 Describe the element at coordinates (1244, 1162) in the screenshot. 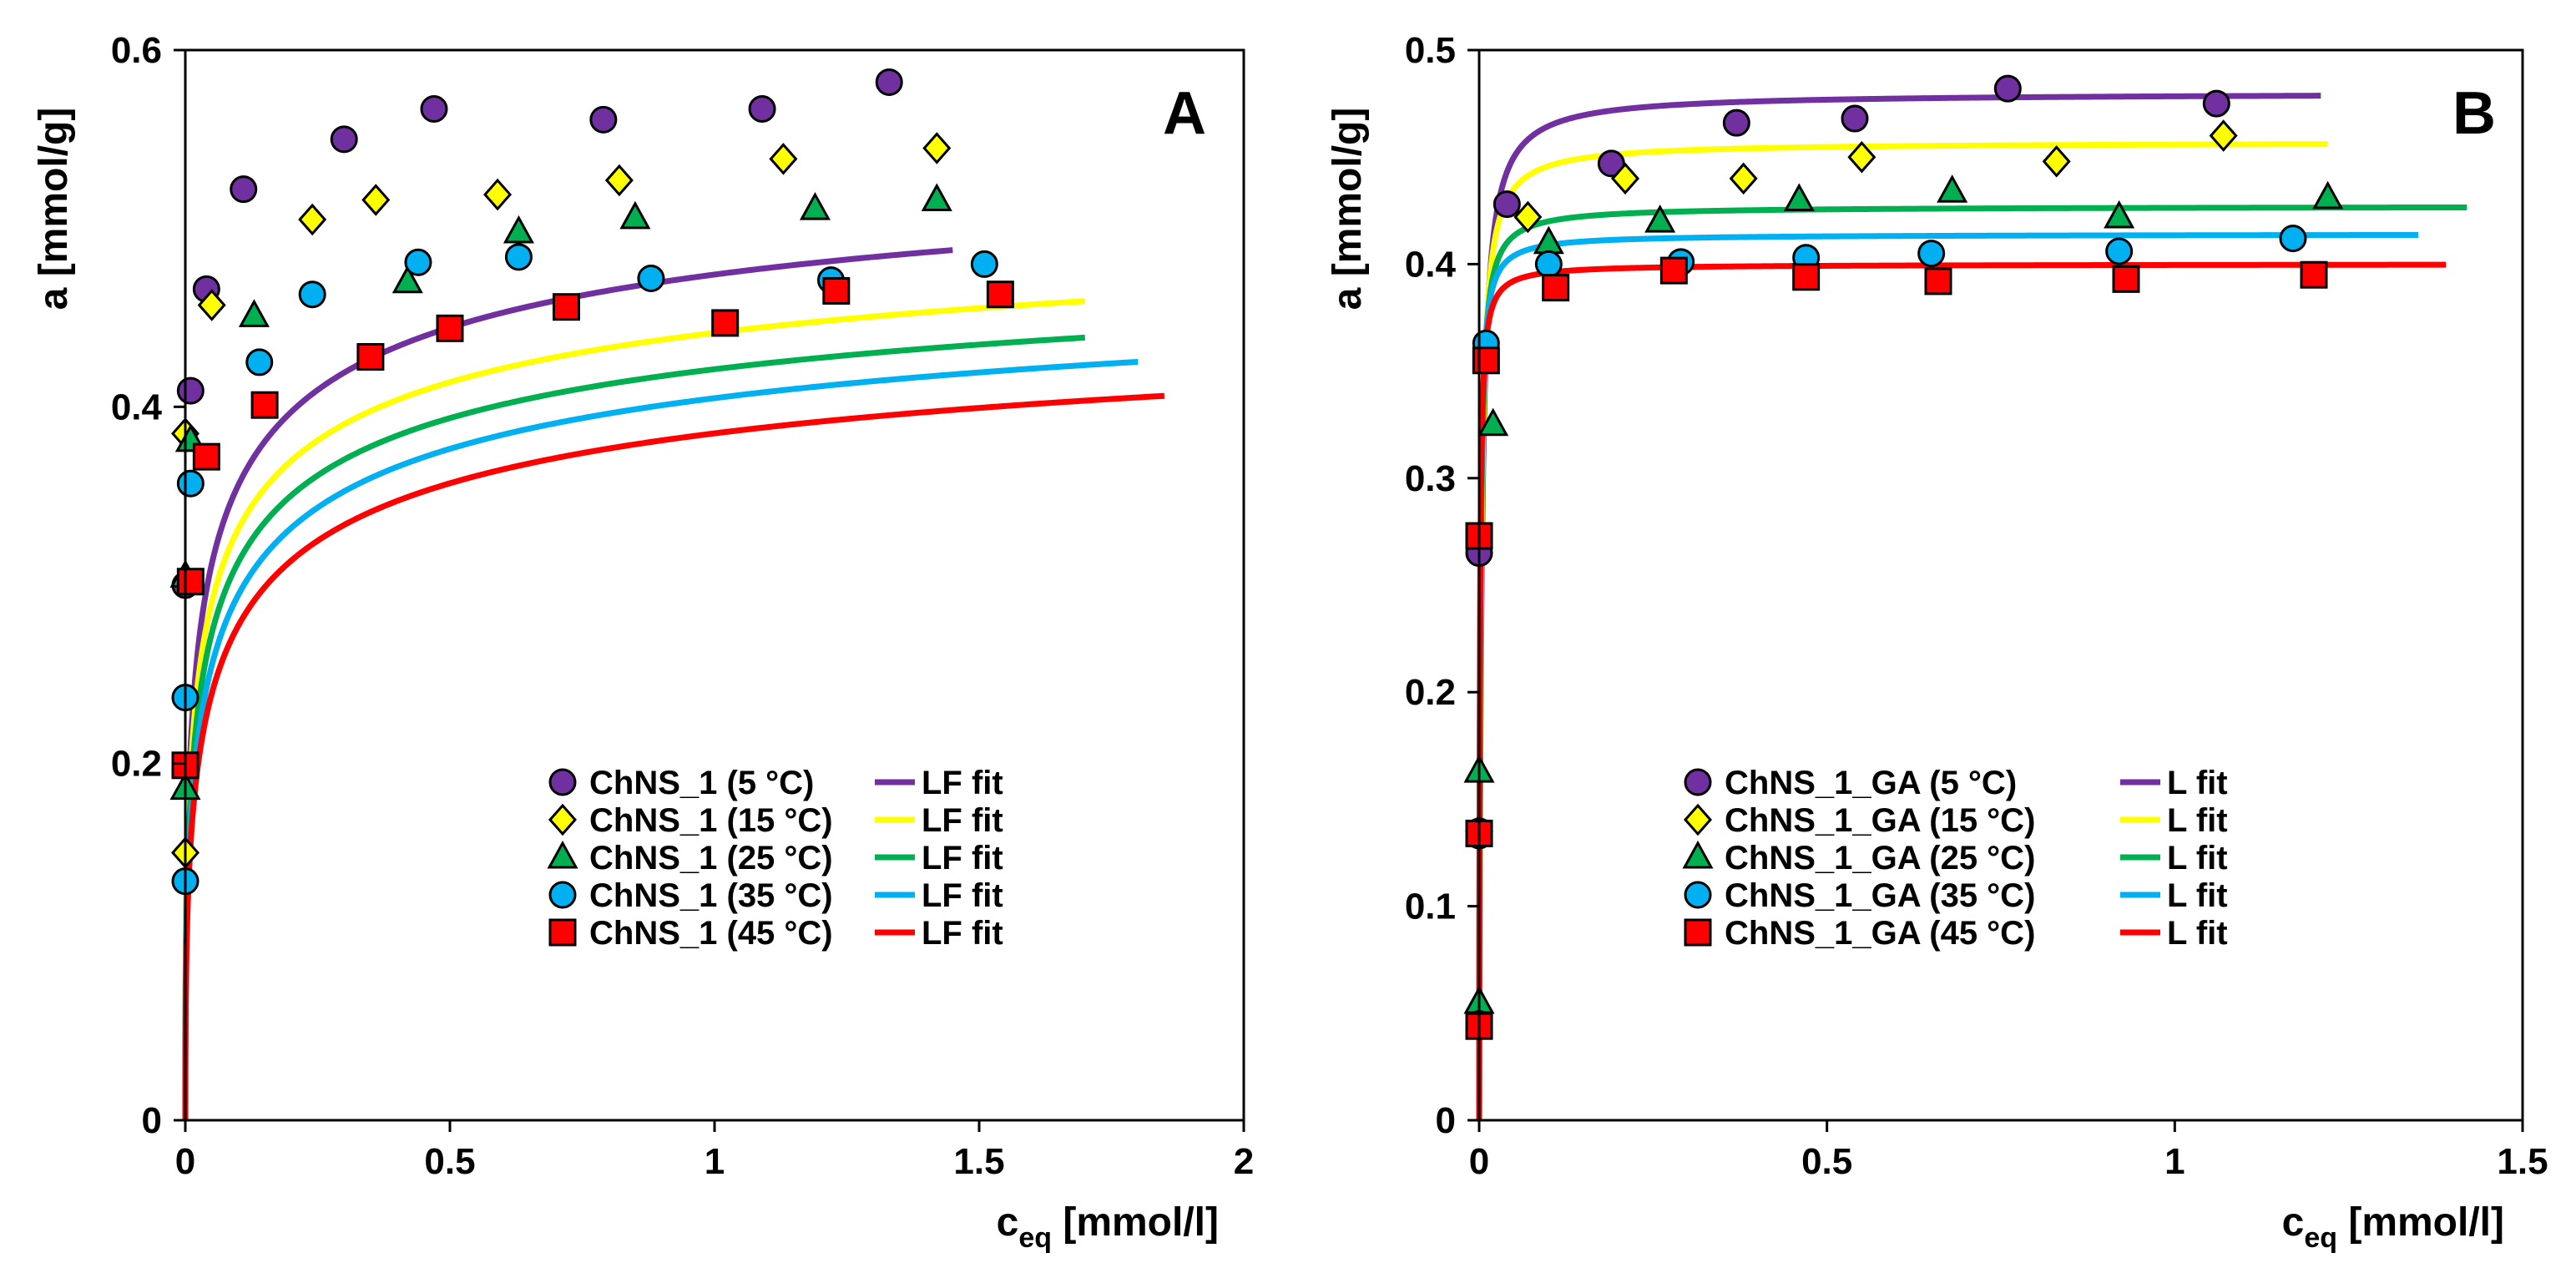

I see `panel-a-x-tick-label: 2` at that location.